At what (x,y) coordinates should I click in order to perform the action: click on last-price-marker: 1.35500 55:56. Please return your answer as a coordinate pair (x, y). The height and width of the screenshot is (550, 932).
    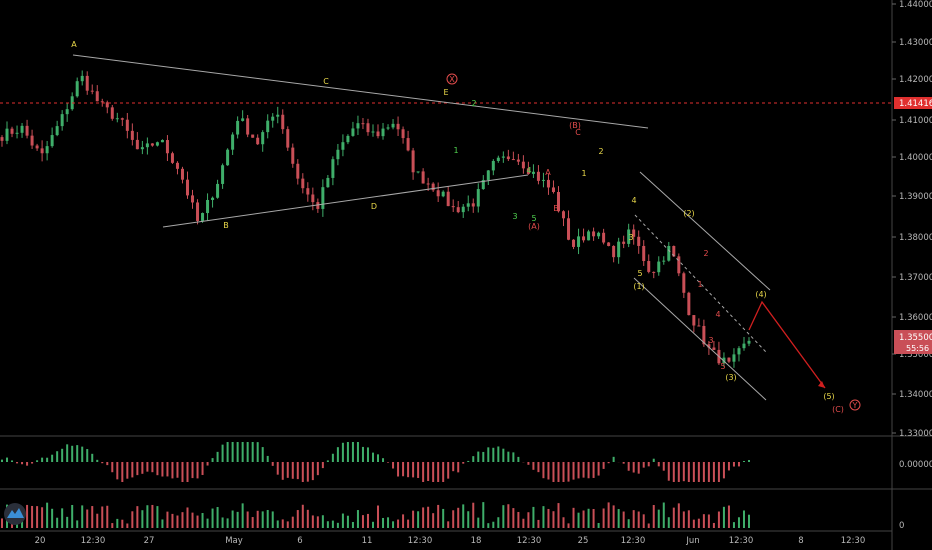
    Looking at the image, I should click on (913, 342).